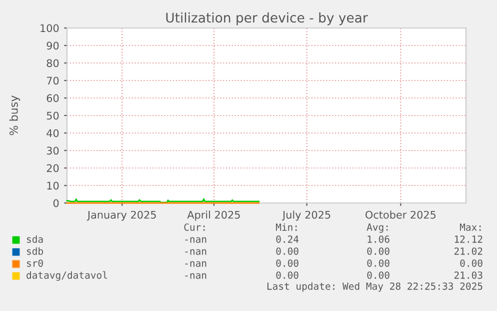 This screenshot has width=497, height=311. Describe the element at coordinates (52, 168) in the screenshot. I see `y-tick-label: 20` at that location.